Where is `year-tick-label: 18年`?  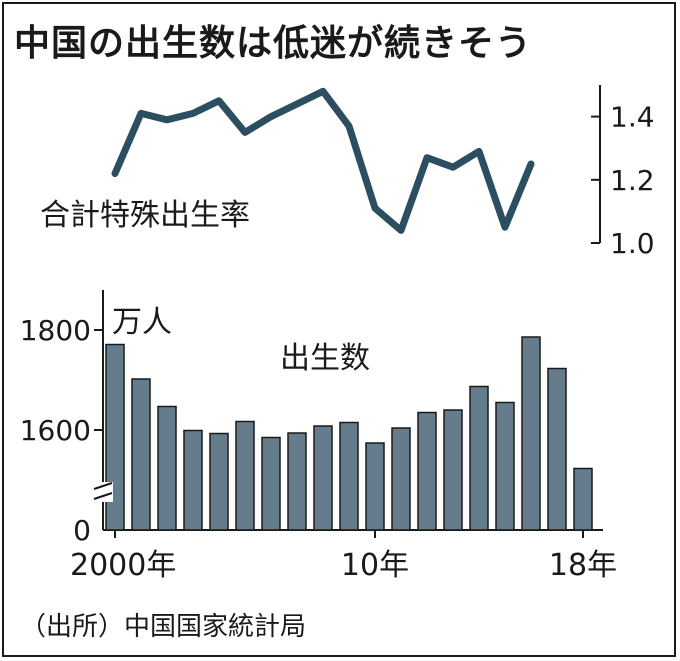
year-tick-label: 18年 is located at coordinates (583, 565).